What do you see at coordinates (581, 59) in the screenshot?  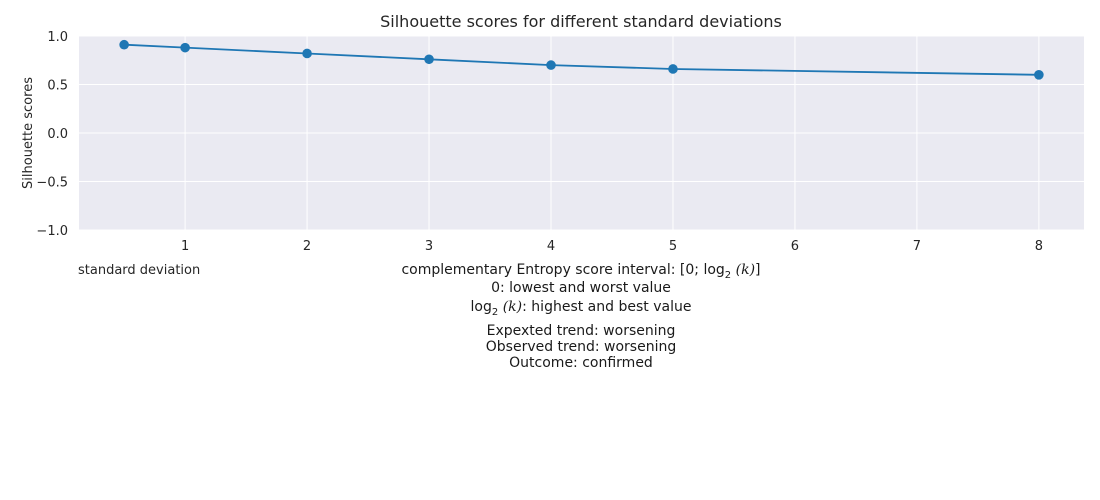 I see `data-points` at bounding box center [581, 59].